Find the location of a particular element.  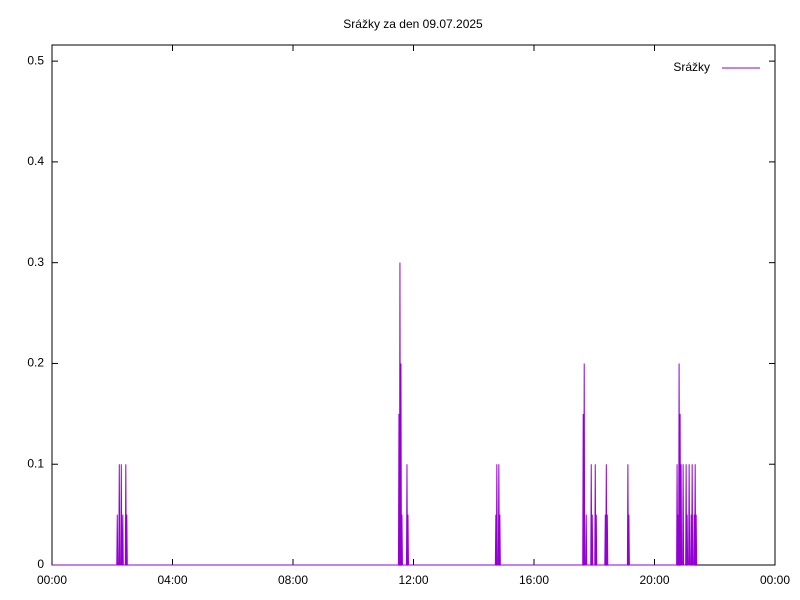

chart-title: Srážky za den 09.07.2025 is located at coordinates (413, 24).